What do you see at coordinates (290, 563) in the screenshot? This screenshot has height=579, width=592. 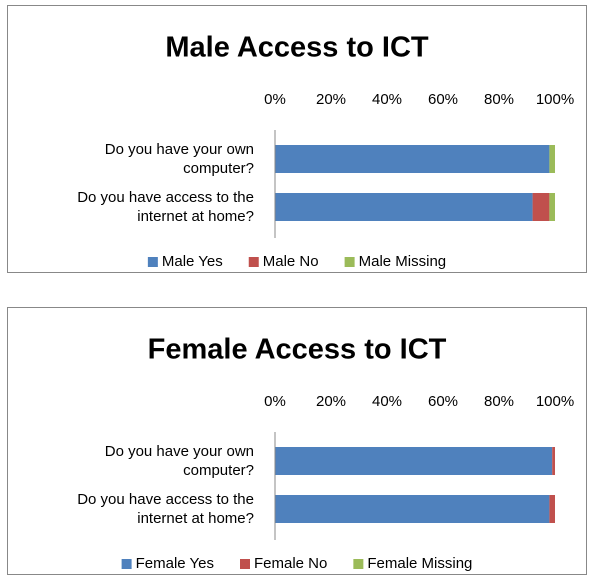 I see `legend-label: Female No` at bounding box center [290, 563].